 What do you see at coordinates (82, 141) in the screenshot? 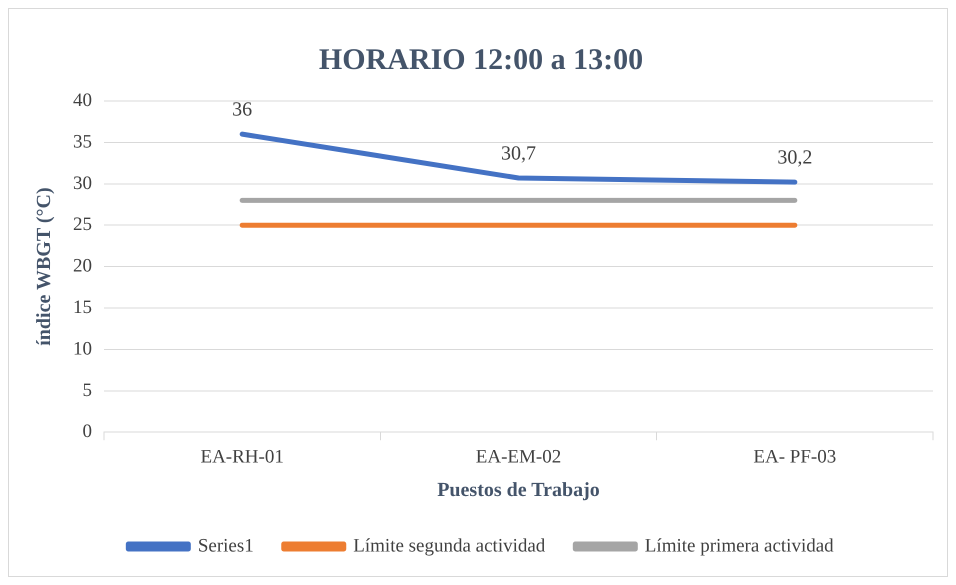
I see `y-tick-label: 35` at bounding box center [82, 141].